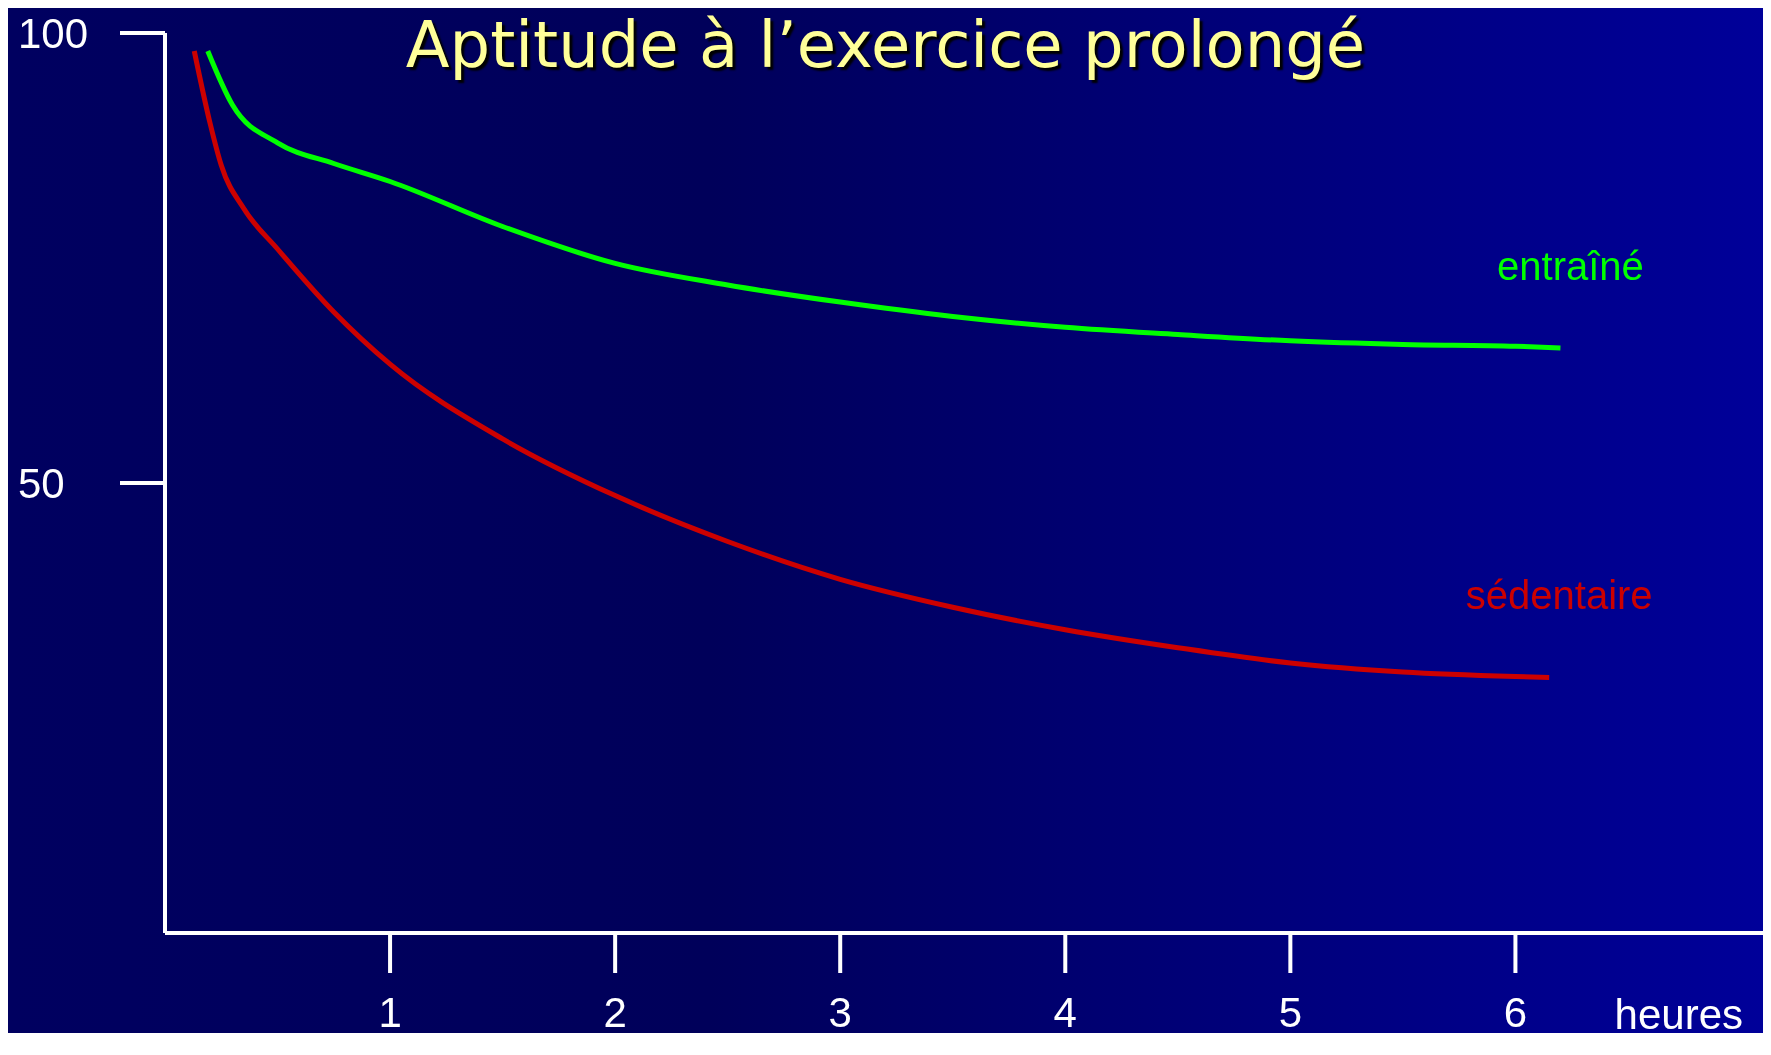 The width and height of the screenshot is (1771, 1055). I want to click on series-label: entraîné, so click(1570, 266).